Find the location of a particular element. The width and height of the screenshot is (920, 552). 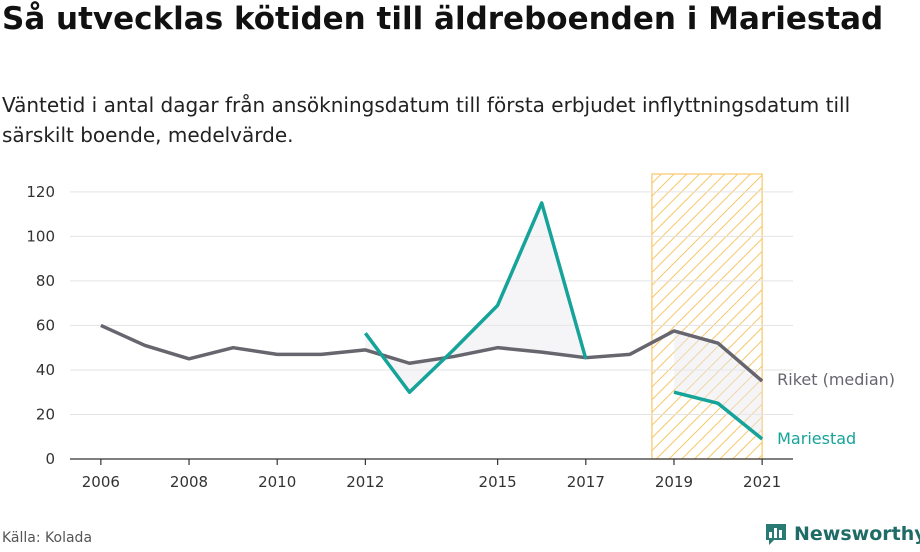

x-tick-label: 2012 is located at coordinates (365, 482).